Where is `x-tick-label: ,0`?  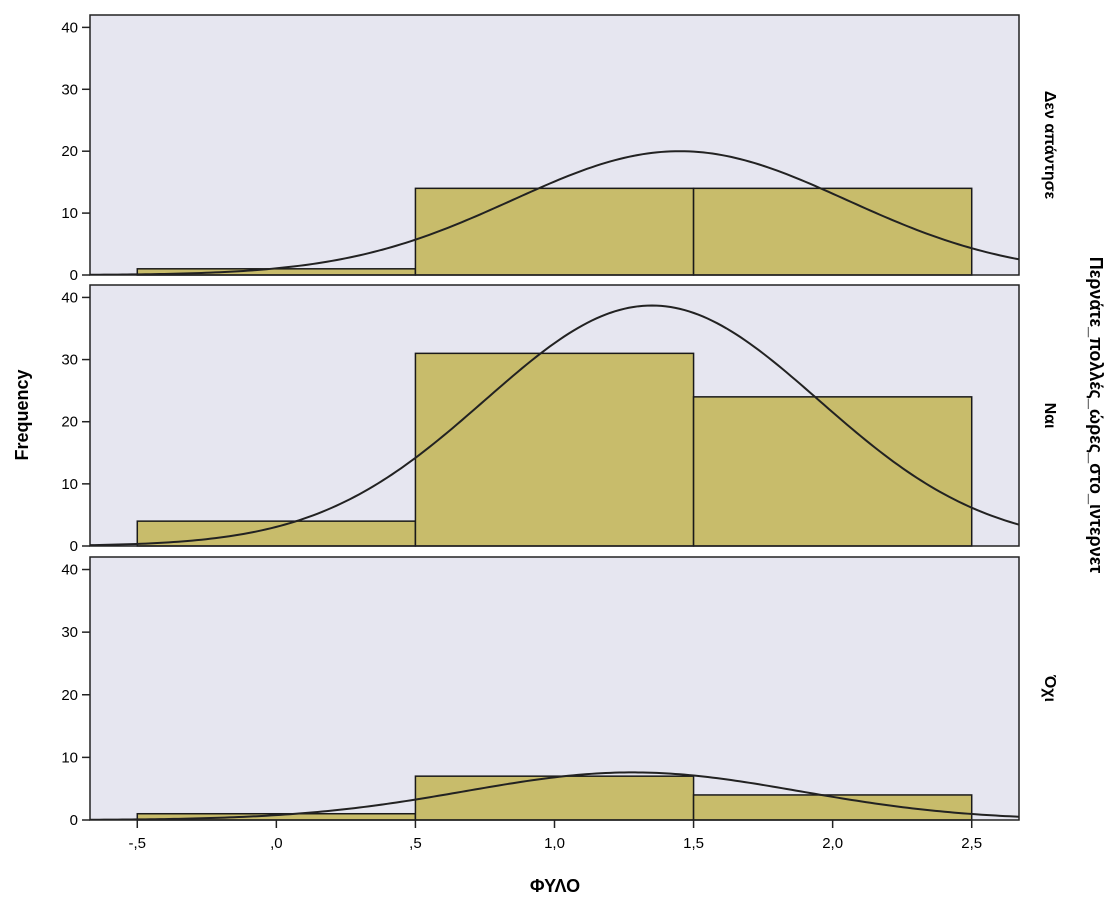
x-tick-label: ,0 is located at coordinates (276, 843).